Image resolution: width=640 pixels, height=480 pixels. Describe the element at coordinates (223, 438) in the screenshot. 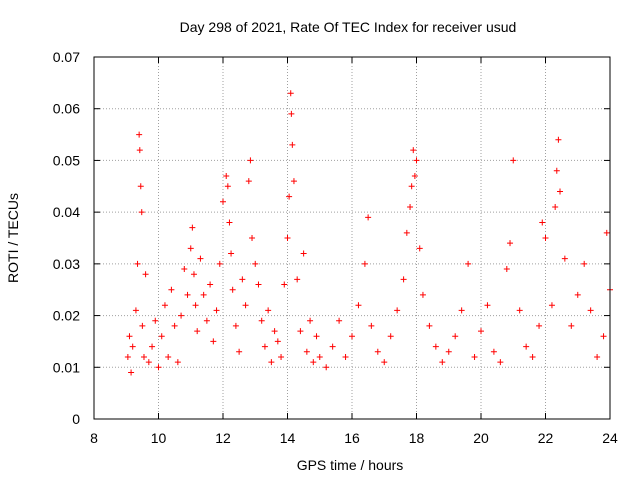

I see `x-tick-label: 12` at that location.